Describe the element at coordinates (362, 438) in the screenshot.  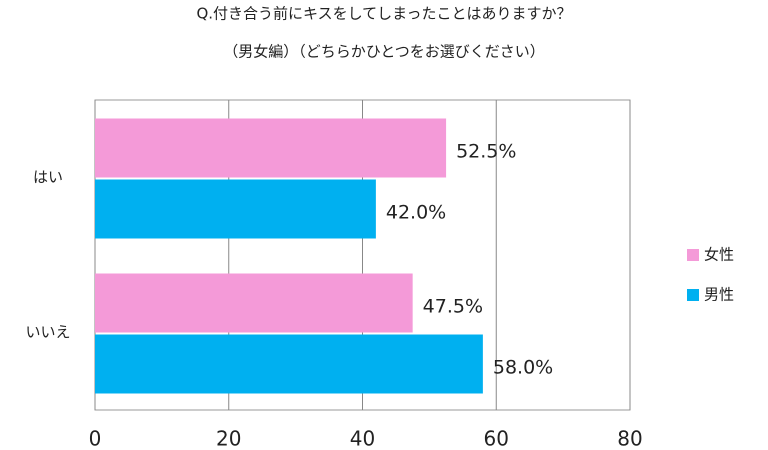
I see `x-tick-label: 40` at that location.